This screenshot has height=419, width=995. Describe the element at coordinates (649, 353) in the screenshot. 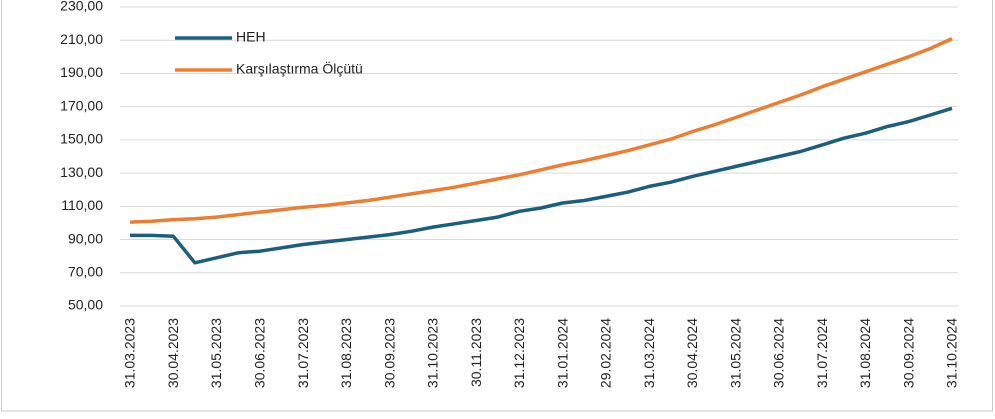

I see `x-tick-label: 31.03.2024` at that location.